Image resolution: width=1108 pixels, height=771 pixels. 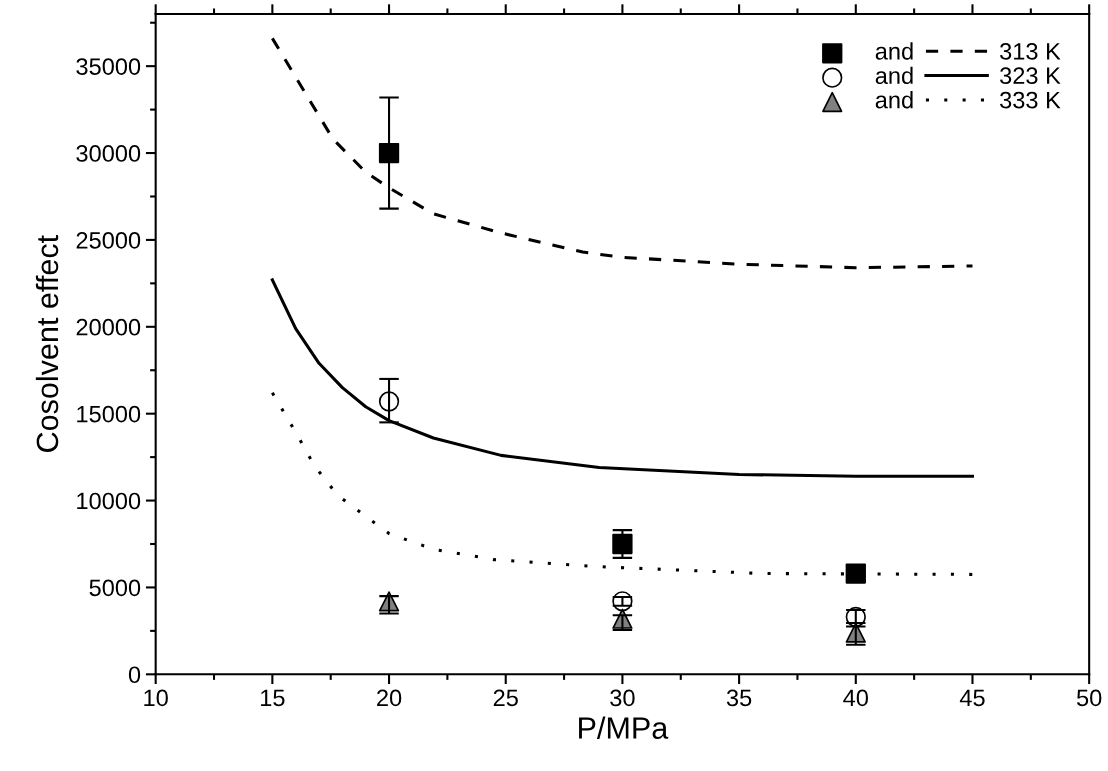 I want to click on y-tick-label: 10000, so click(x=109, y=501).